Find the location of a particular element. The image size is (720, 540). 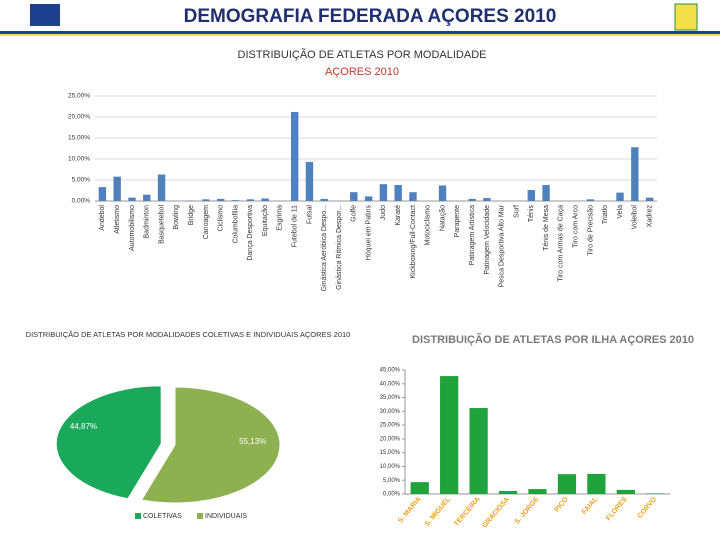

header-stripe is located at coordinates (360, 35).